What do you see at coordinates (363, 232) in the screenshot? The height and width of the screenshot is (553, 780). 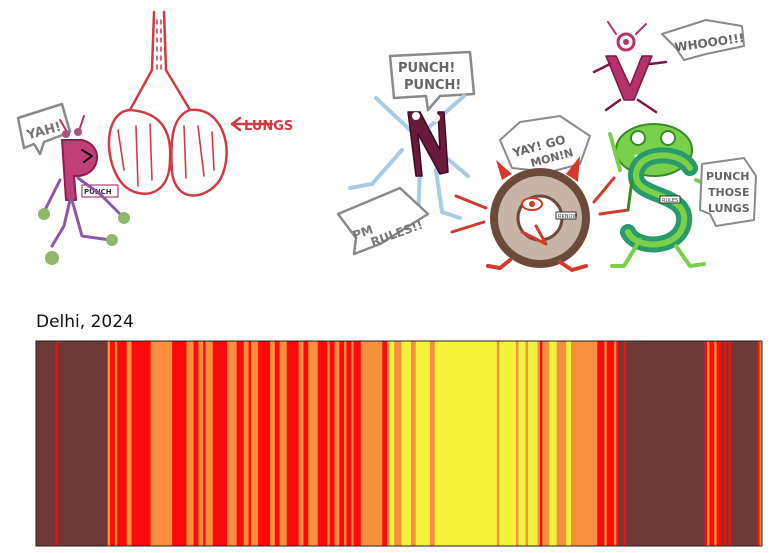 I see `speech-pm-line1: PM` at bounding box center [363, 232].